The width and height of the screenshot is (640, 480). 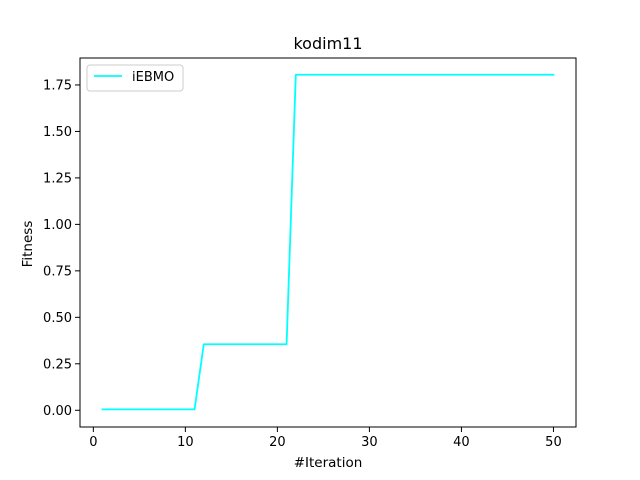 I want to click on x-tick-label: 0, so click(x=93, y=442).